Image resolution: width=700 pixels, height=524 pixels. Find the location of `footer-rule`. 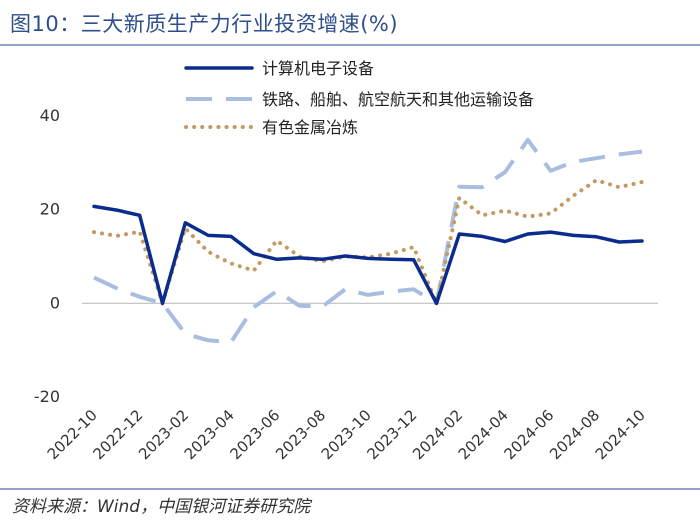

footer-rule is located at coordinates (350, 489).